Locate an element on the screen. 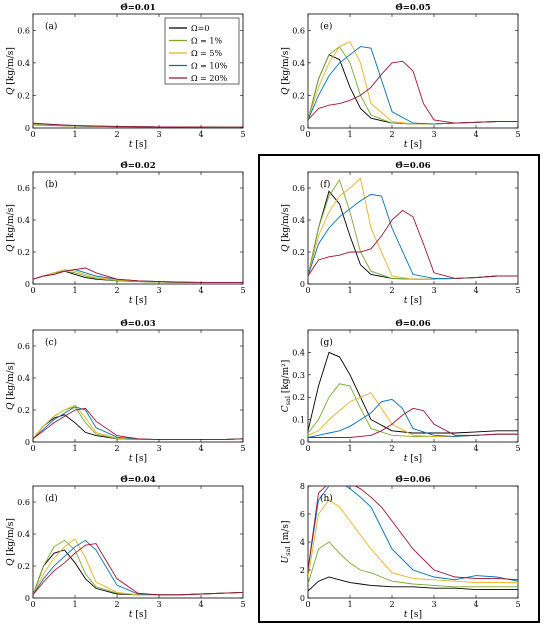 The width and height of the screenshot is (550, 635). y-tick-label-2-2: 0.4 is located at coordinates (23, 220).